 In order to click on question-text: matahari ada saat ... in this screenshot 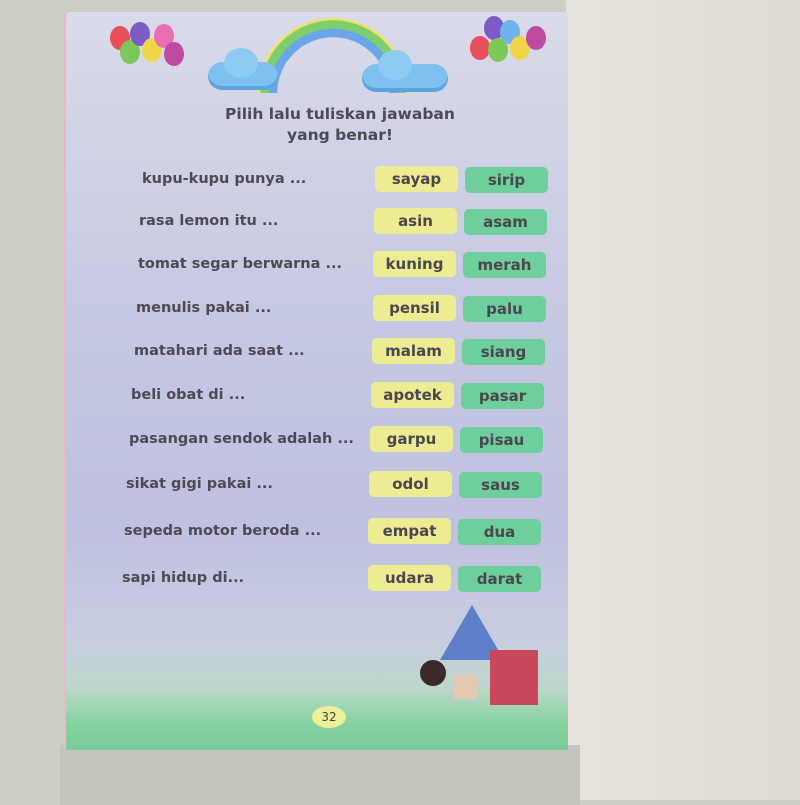, I will do `click(219, 351)`.